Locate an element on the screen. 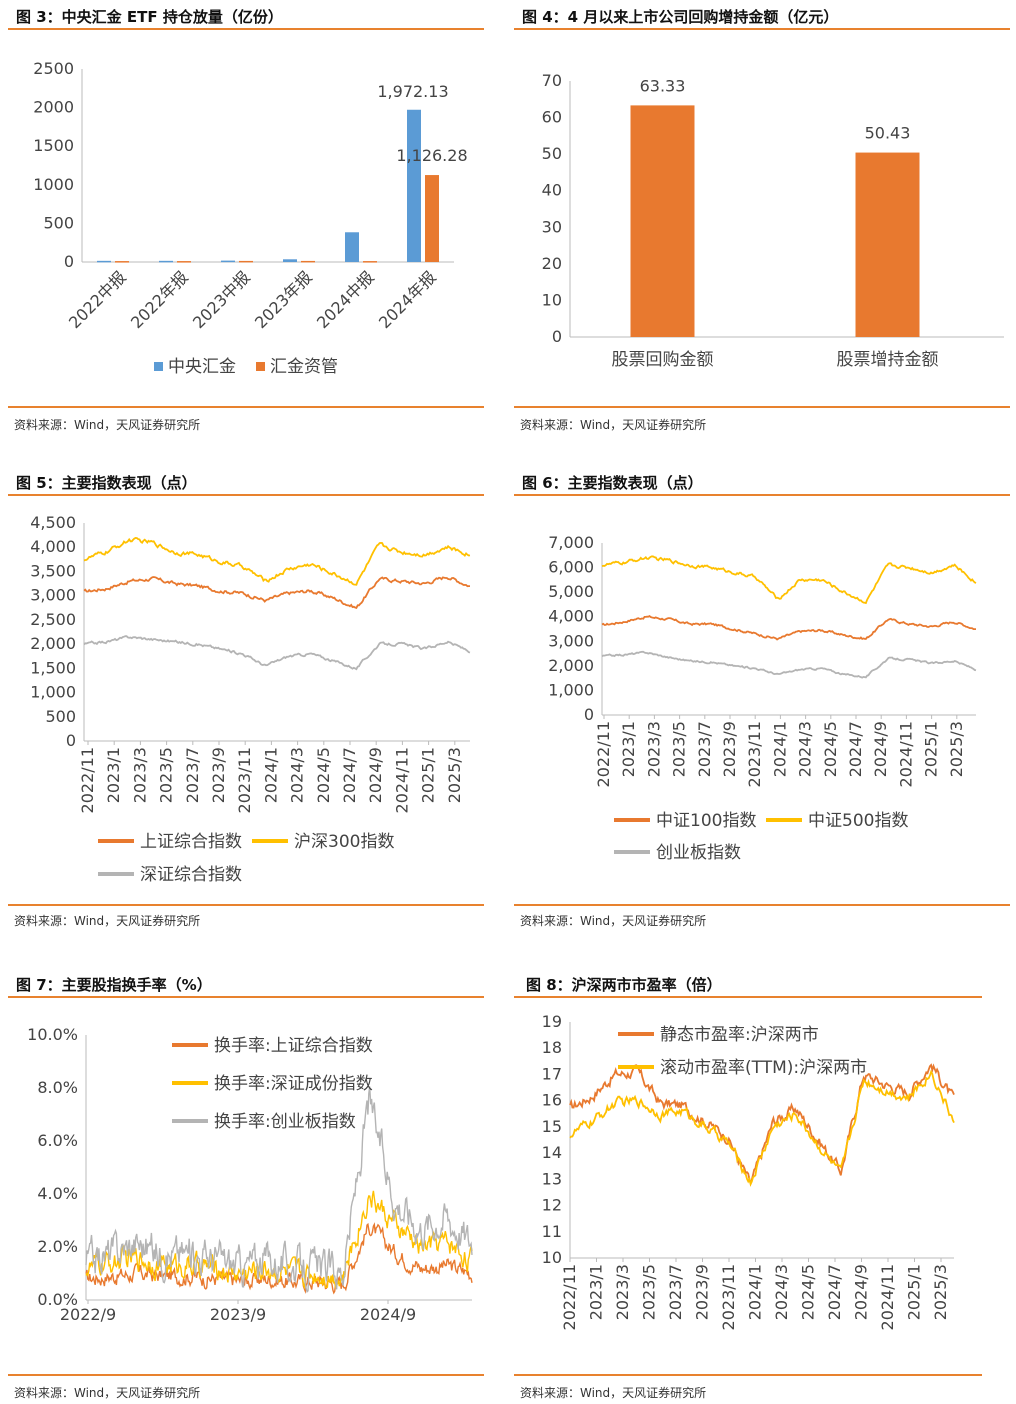  x-tick-label: 2023中报 is located at coordinates (221, 299).